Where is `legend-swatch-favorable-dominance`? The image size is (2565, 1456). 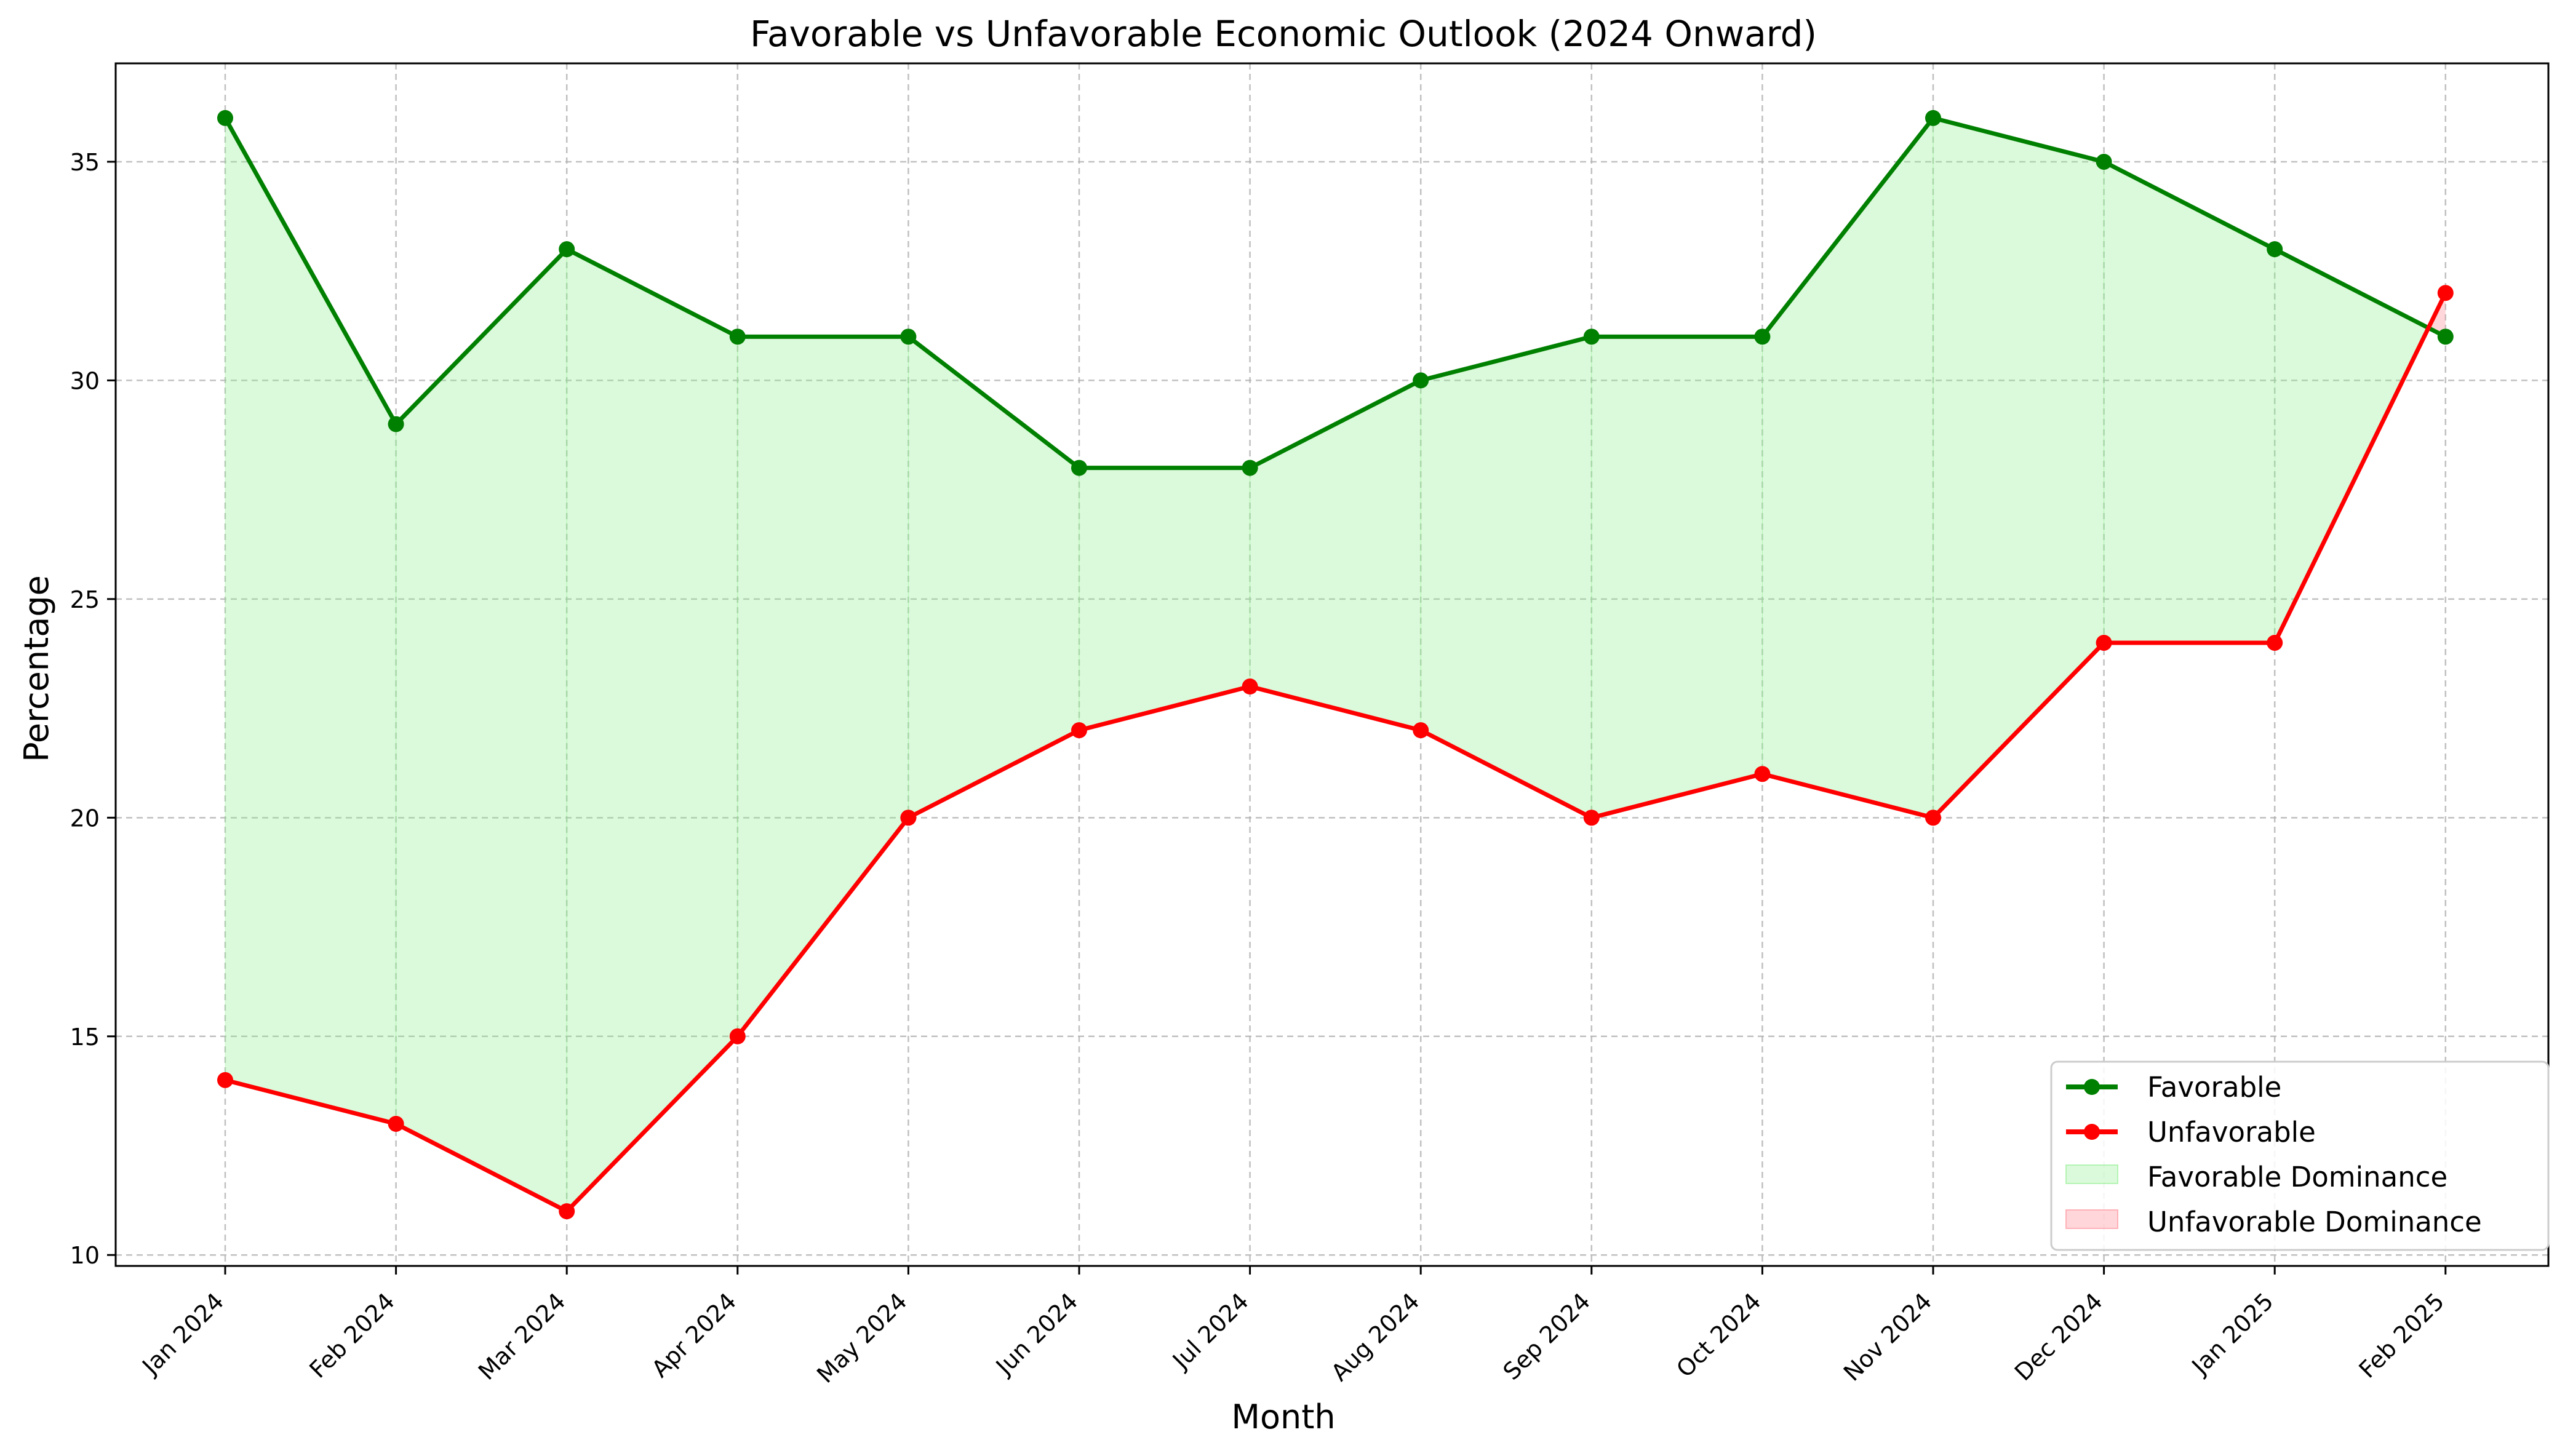
legend-swatch-favorable-dominance is located at coordinates (2091, 1174).